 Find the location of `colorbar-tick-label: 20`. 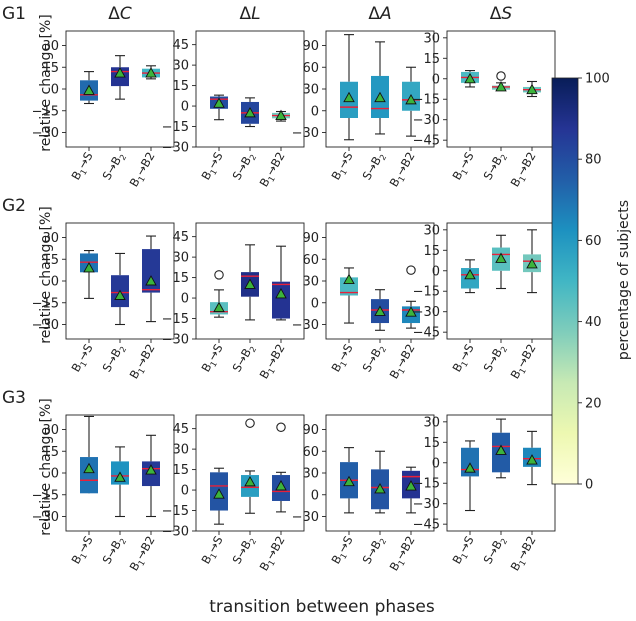

colorbar-tick-label: 20 is located at coordinates (593, 403).